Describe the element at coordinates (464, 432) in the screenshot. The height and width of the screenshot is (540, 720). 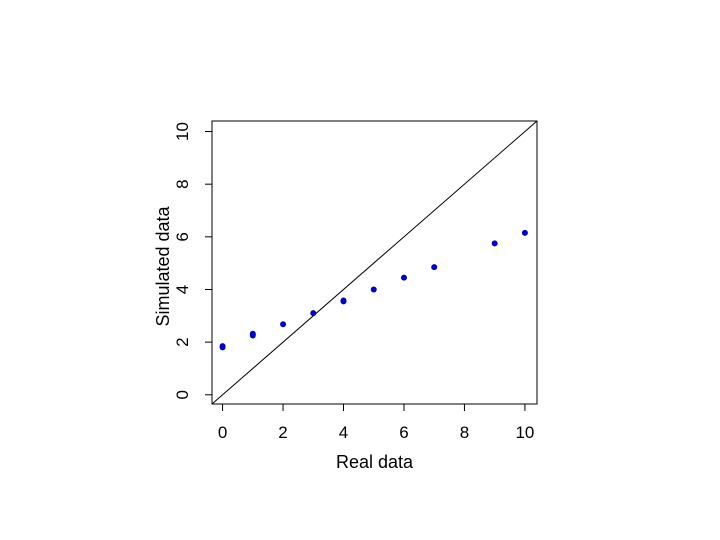
I see `x-tick-label: 8` at that location.